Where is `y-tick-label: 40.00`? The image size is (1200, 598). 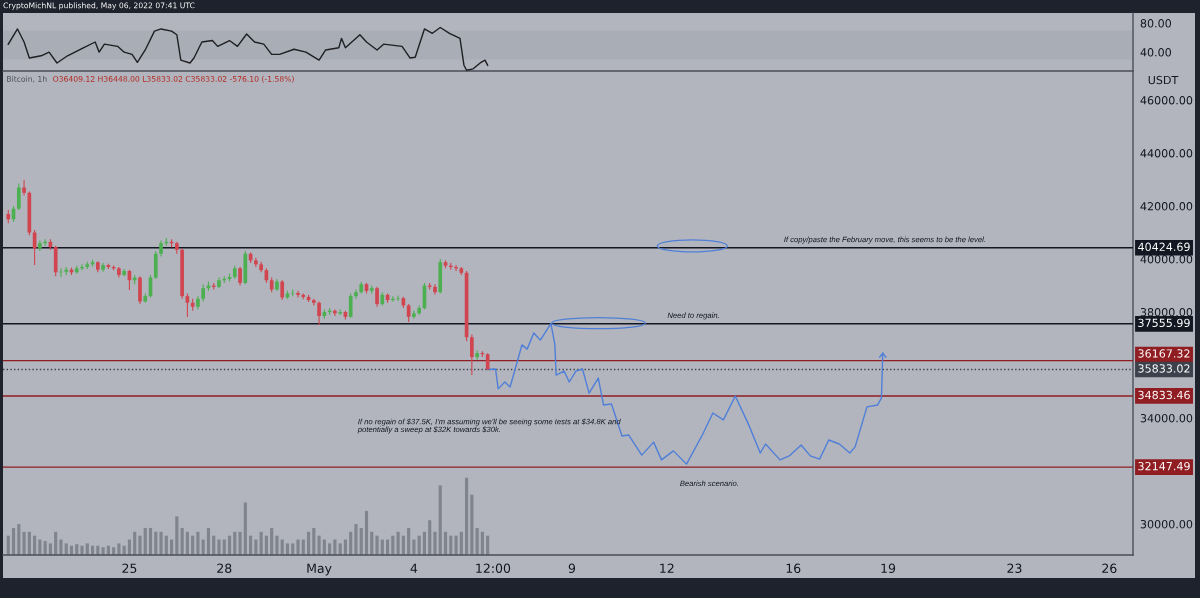 y-tick-label: 40.00 is located at coordinates (1156, 52).